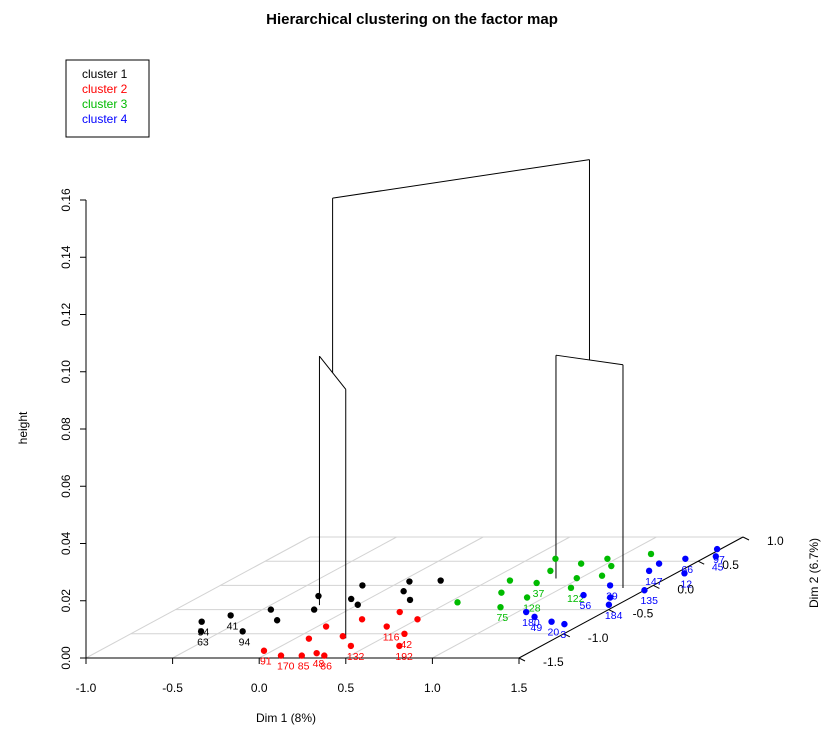  I want to click on legend-item-4: cluster 4, so click(105, 119).